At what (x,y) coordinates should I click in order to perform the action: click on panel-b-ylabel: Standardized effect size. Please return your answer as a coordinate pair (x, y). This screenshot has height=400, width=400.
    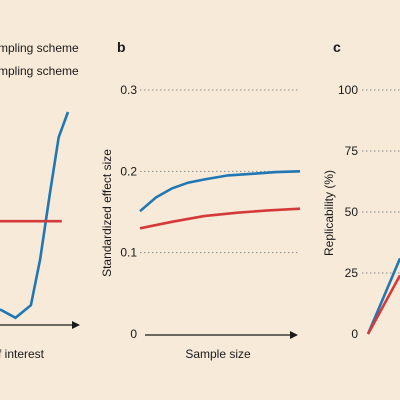
    Looking at the image, I should click on (107, 213).